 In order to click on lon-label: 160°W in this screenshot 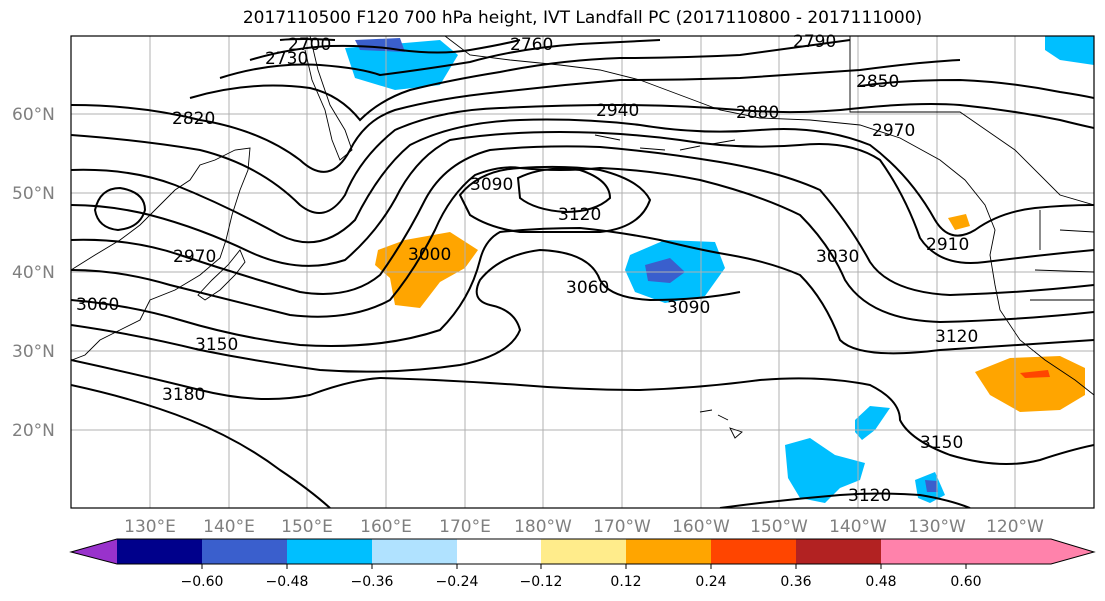, I will do `click(701, 527)`.